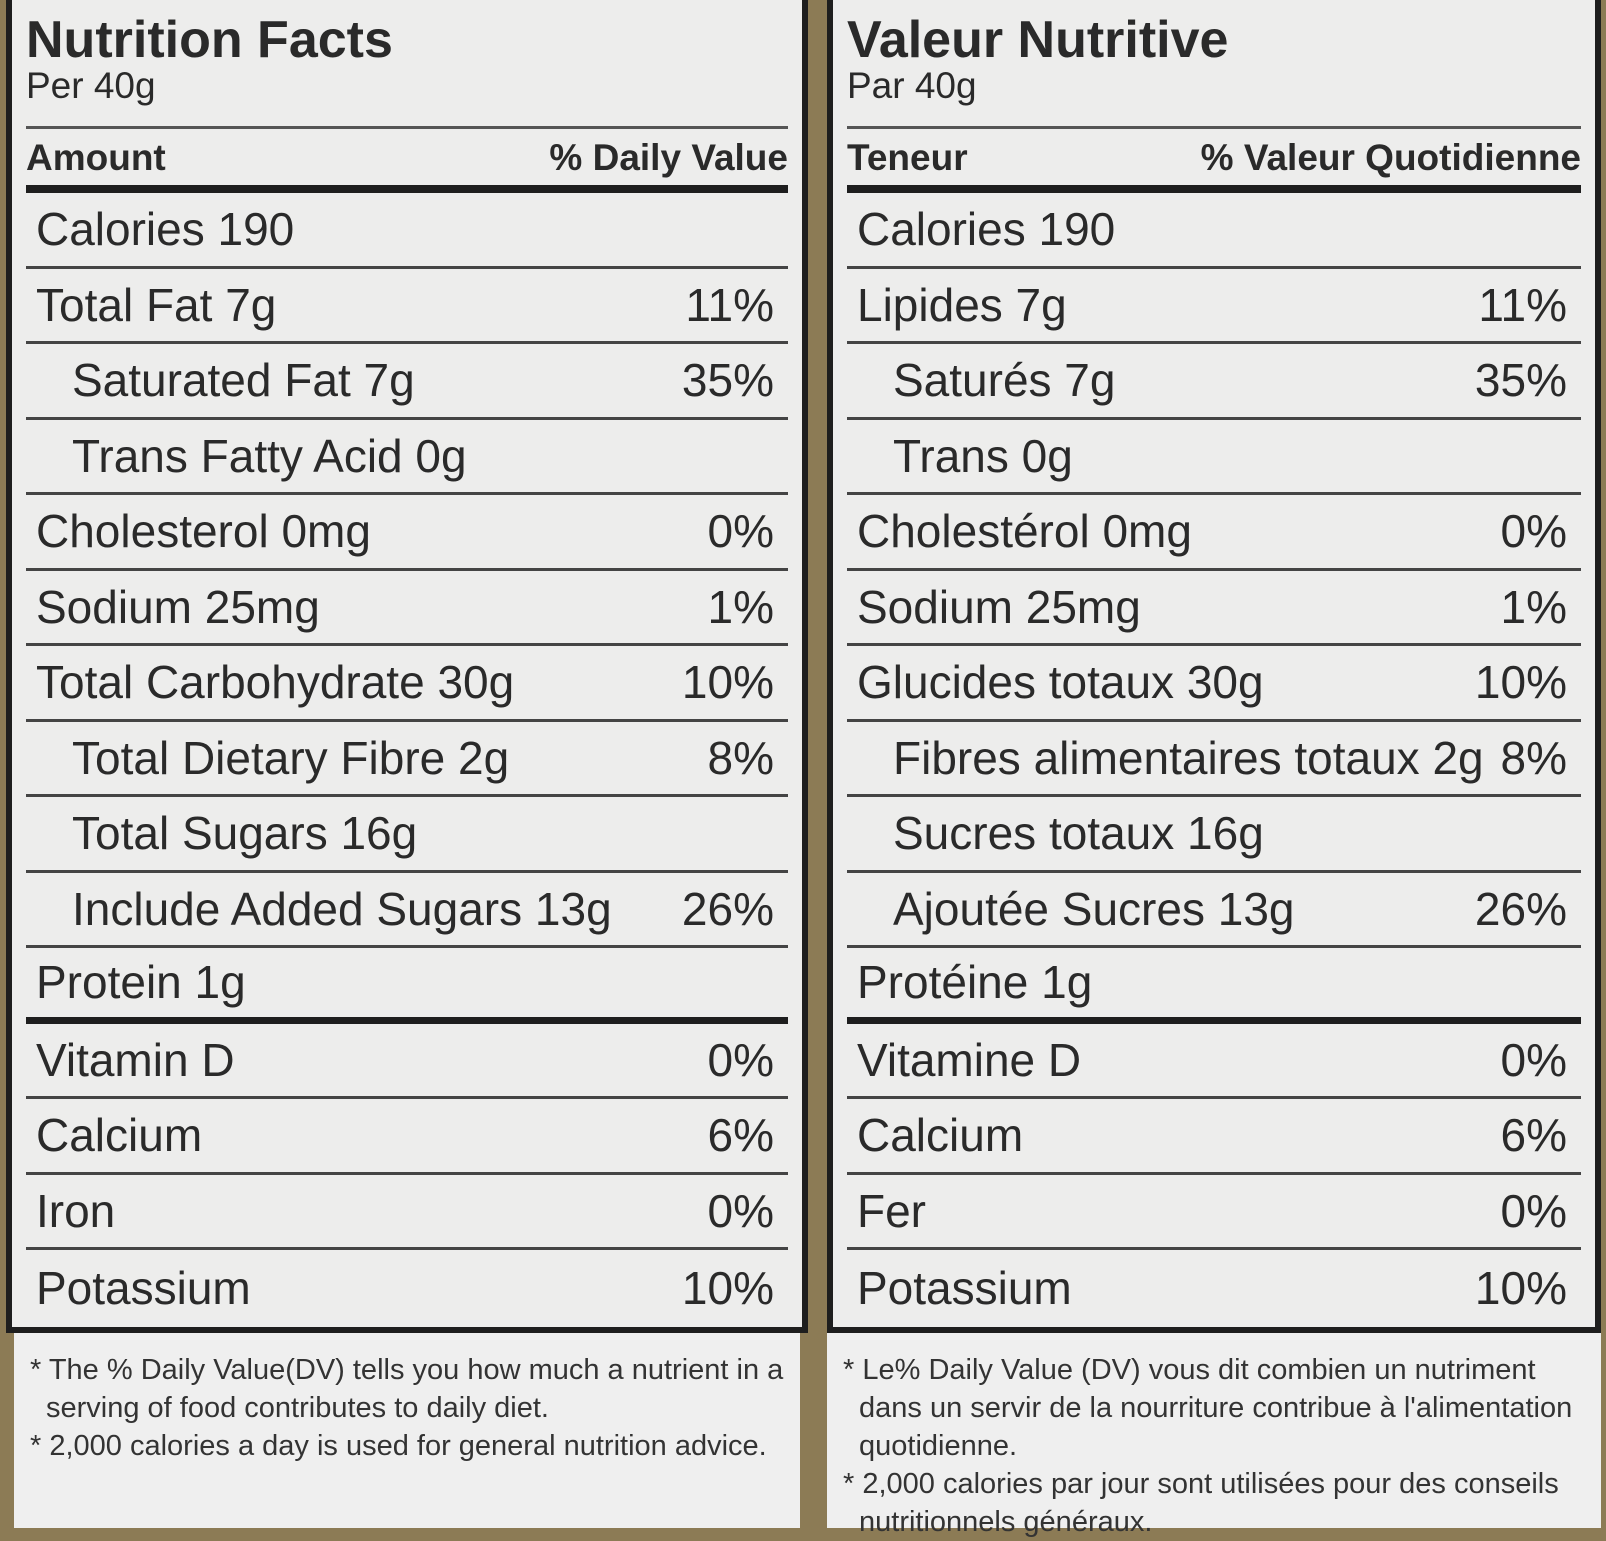 This screenshot has height=1541, width=1606. Describe the element at coordinates (969, 1059) in the screenshot. I see `nutrient-name: Vitamine D` at that location.